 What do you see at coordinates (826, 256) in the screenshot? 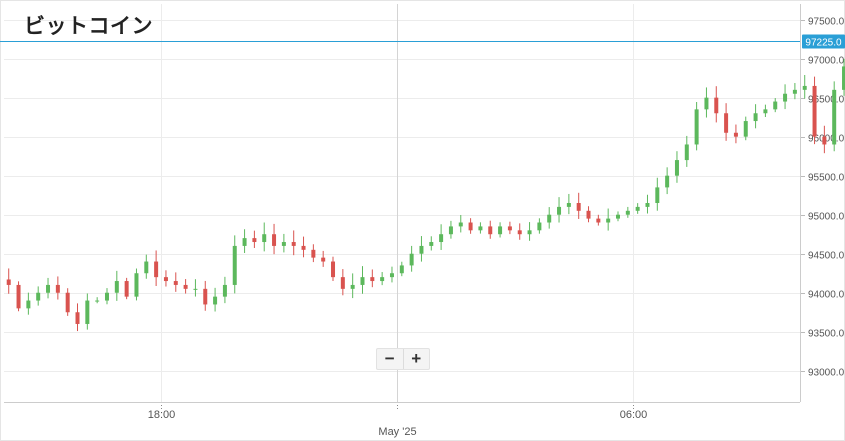
I see `y-axis-tick-label: 94500.0` at bounding box center [826, 256].